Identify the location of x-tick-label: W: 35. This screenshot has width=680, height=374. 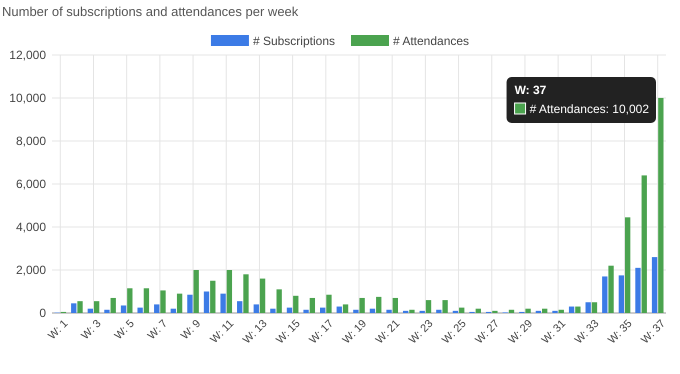
(620, 332).